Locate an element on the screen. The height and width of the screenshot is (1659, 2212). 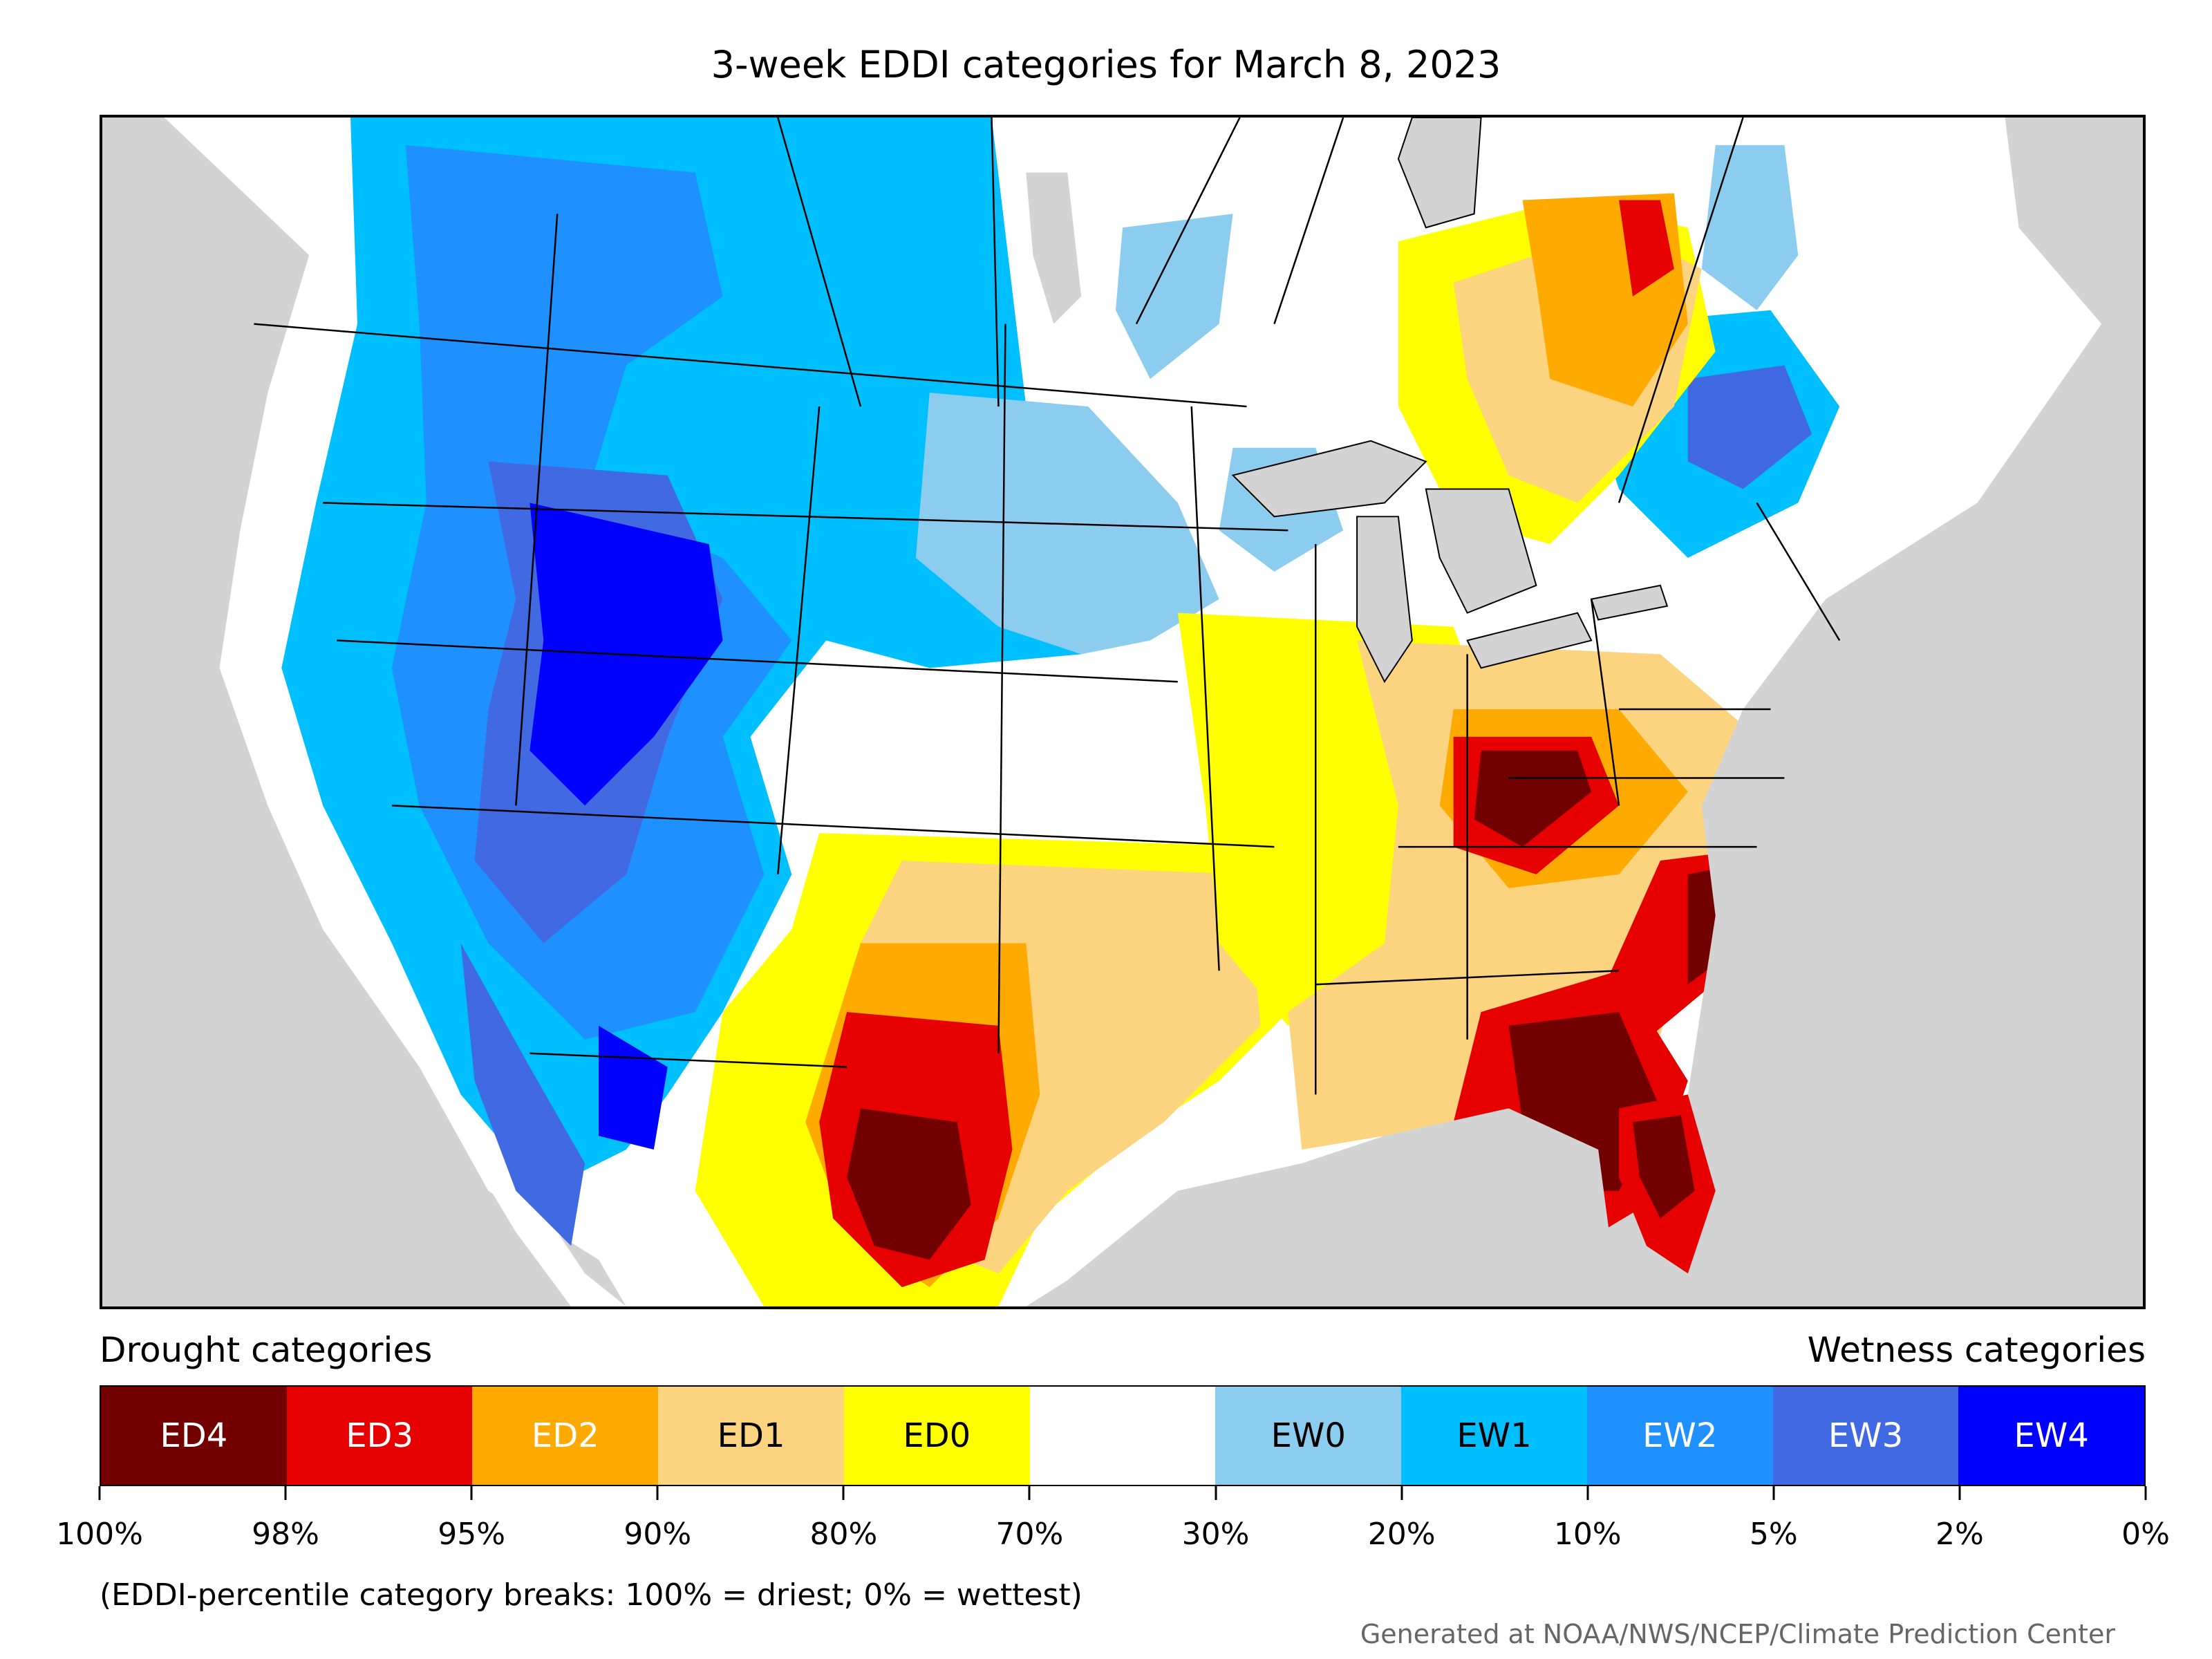
atlantic-ocean is located at coordinates (1915, 815).